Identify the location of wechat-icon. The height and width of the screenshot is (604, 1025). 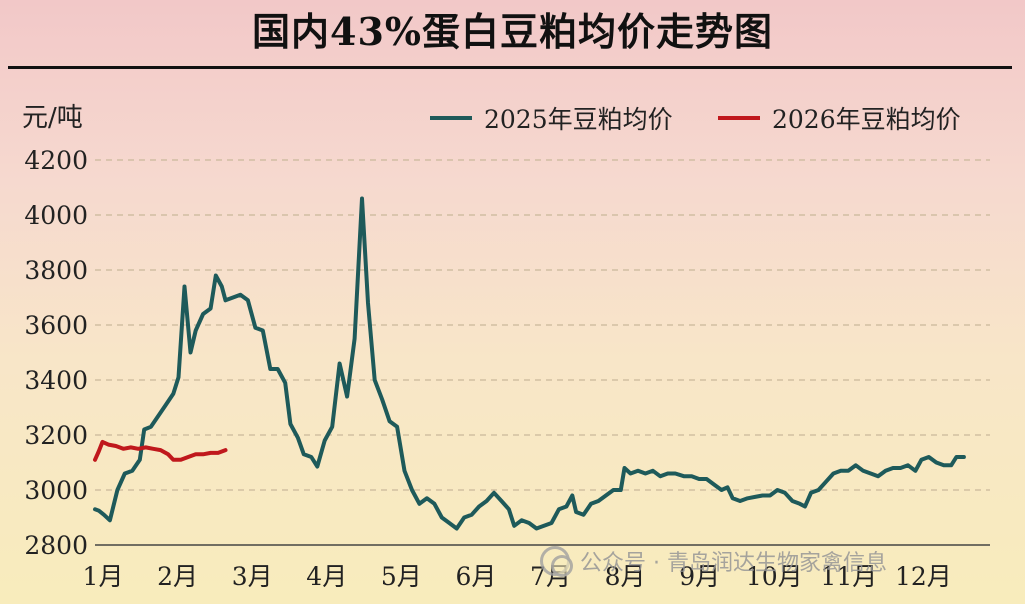
(556, 561).